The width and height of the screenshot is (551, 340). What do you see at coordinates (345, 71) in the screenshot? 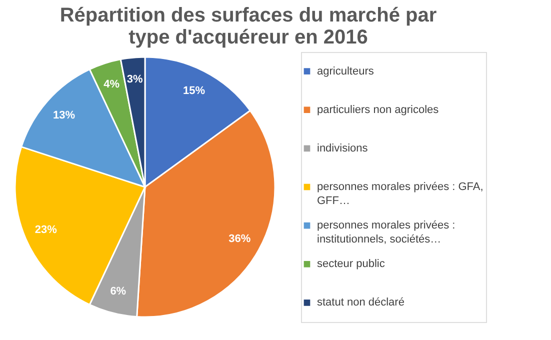
I see `legend-label: agriculteurs` at bounding box center [345, 71].